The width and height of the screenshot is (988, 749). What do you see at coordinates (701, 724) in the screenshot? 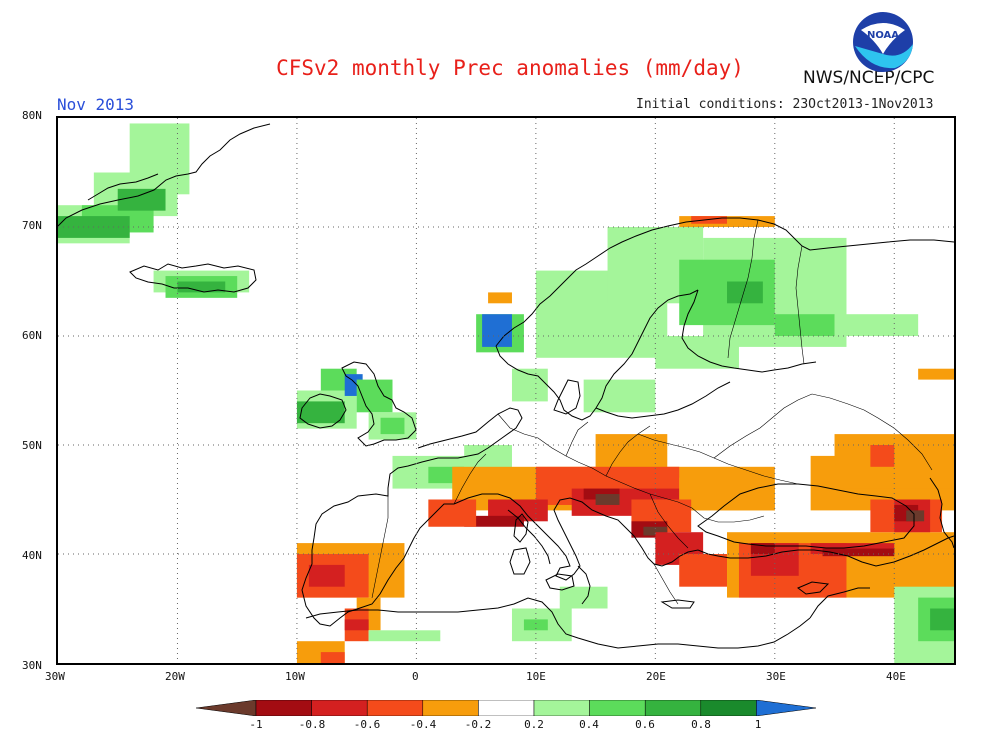
I see `colorbar-tick-label: 0.8` at bounding box center [701, 724].